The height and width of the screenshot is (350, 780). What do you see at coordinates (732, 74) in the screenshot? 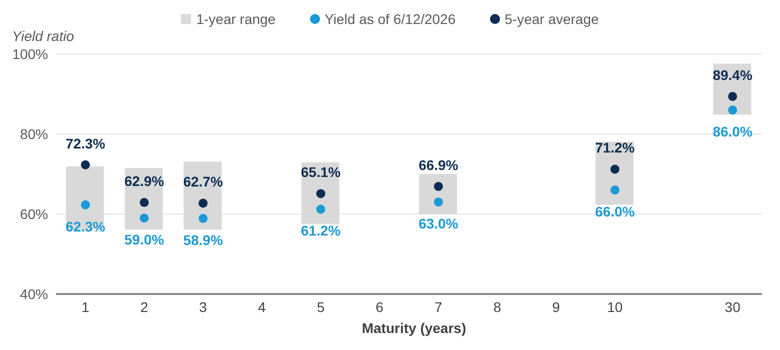
I see `data-label: 89.4%` at bounding box center [732, 74].